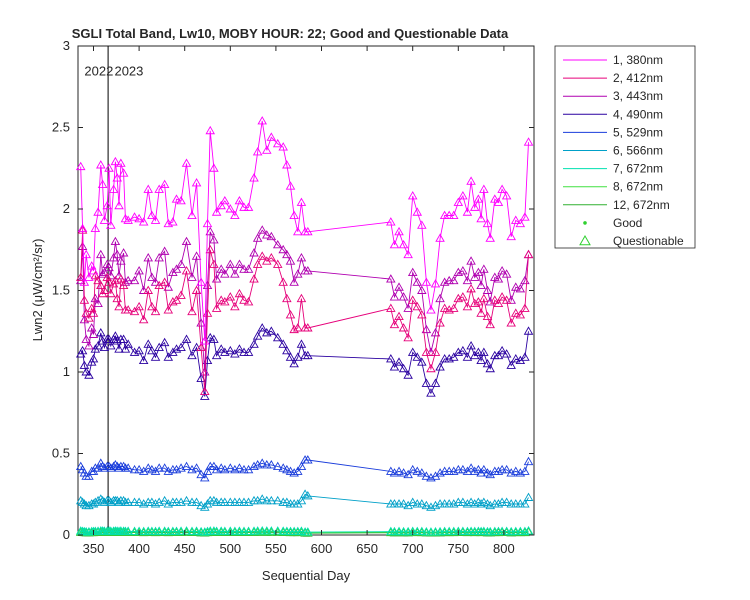 The height and width of the screenshot is (600, 750). What do you see at coordinates (638, 96) in the screenshot?
I see `legend-label: 3, 443nm` at bounding box center [638, 96].